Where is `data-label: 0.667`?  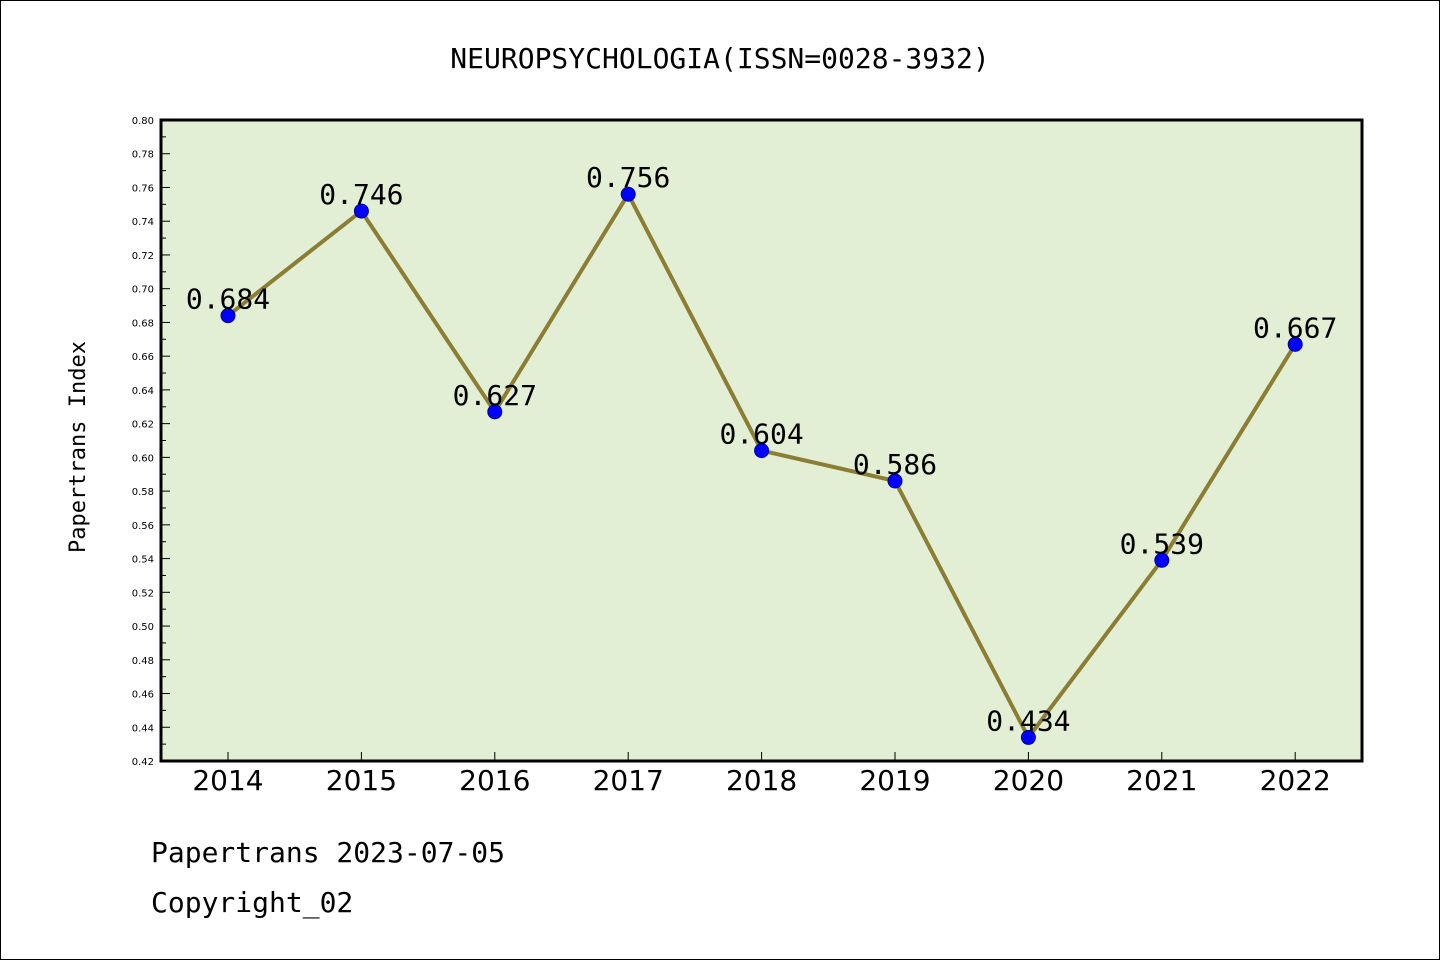 data-label: 0.667 is located at coordinates (1295, 327).